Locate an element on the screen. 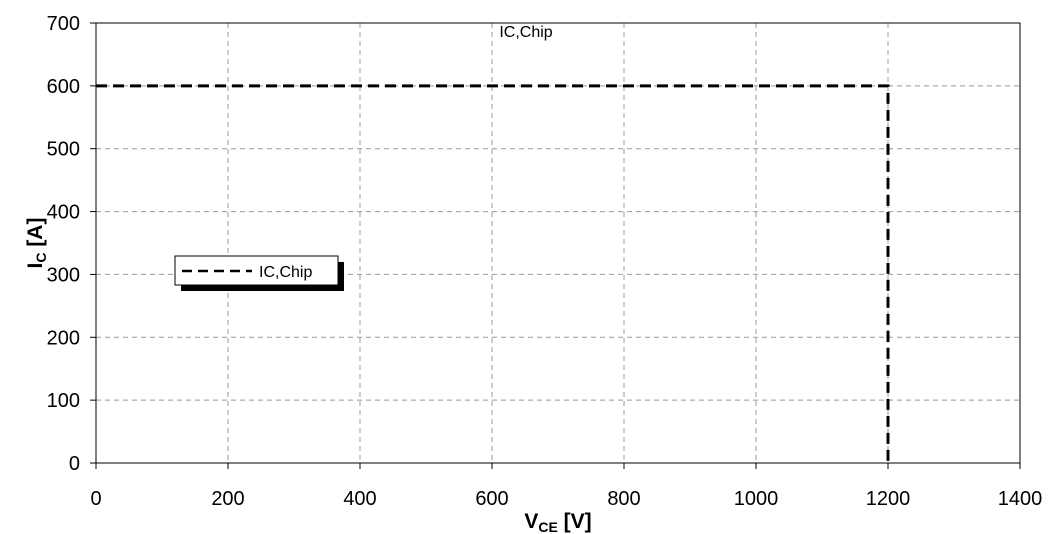 This screenshot has height=534, width=1053. y-tick-label: 600 is located at coordinates (63, 87).